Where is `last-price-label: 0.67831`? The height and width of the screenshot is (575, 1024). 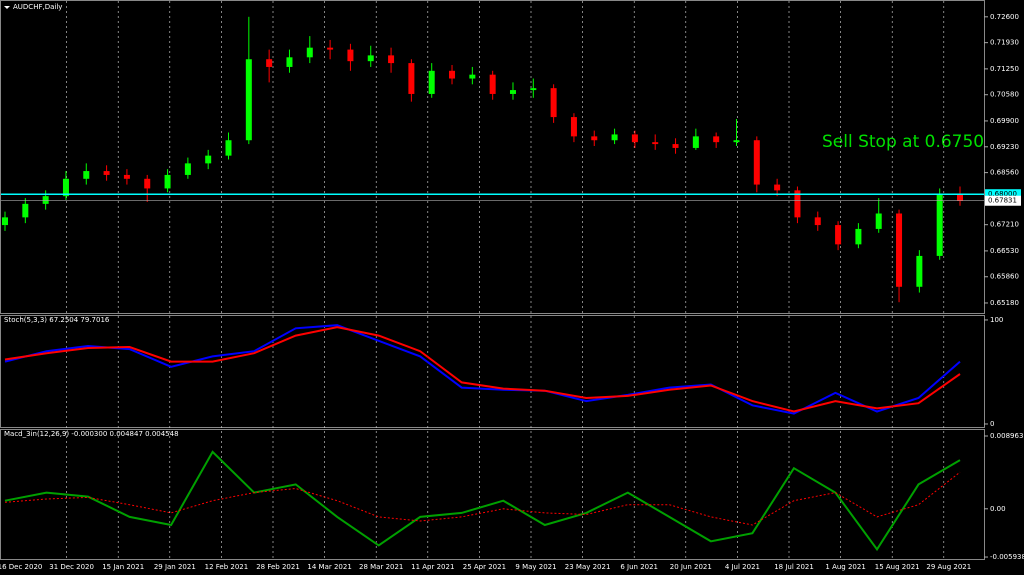 last-price-label: 0.67831 is located at coordinates (1002, 201).